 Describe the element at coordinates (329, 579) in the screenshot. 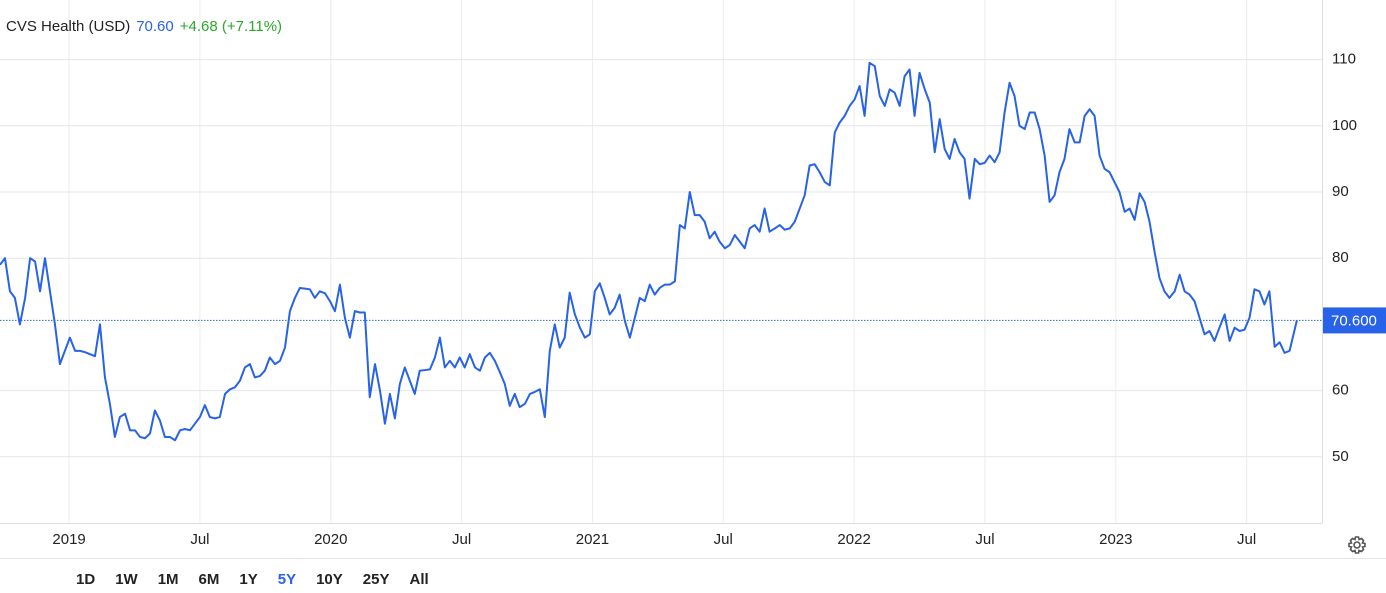

I see `range-button: 10Y` at that location.